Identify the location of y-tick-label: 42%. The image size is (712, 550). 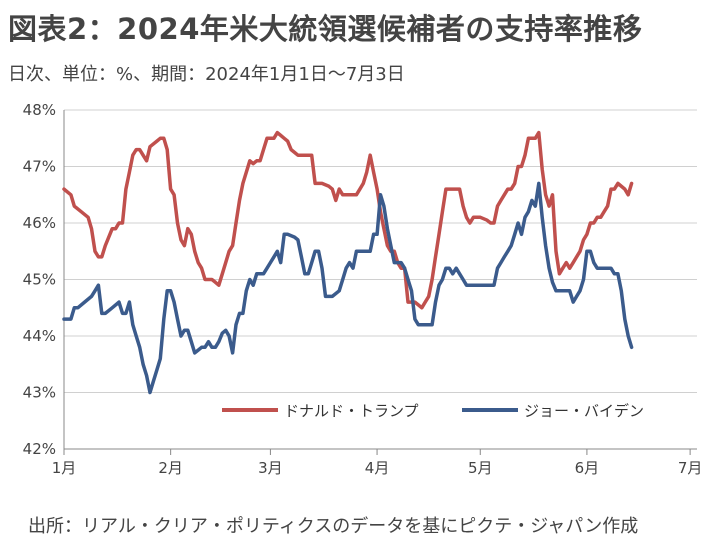
(39, 449).